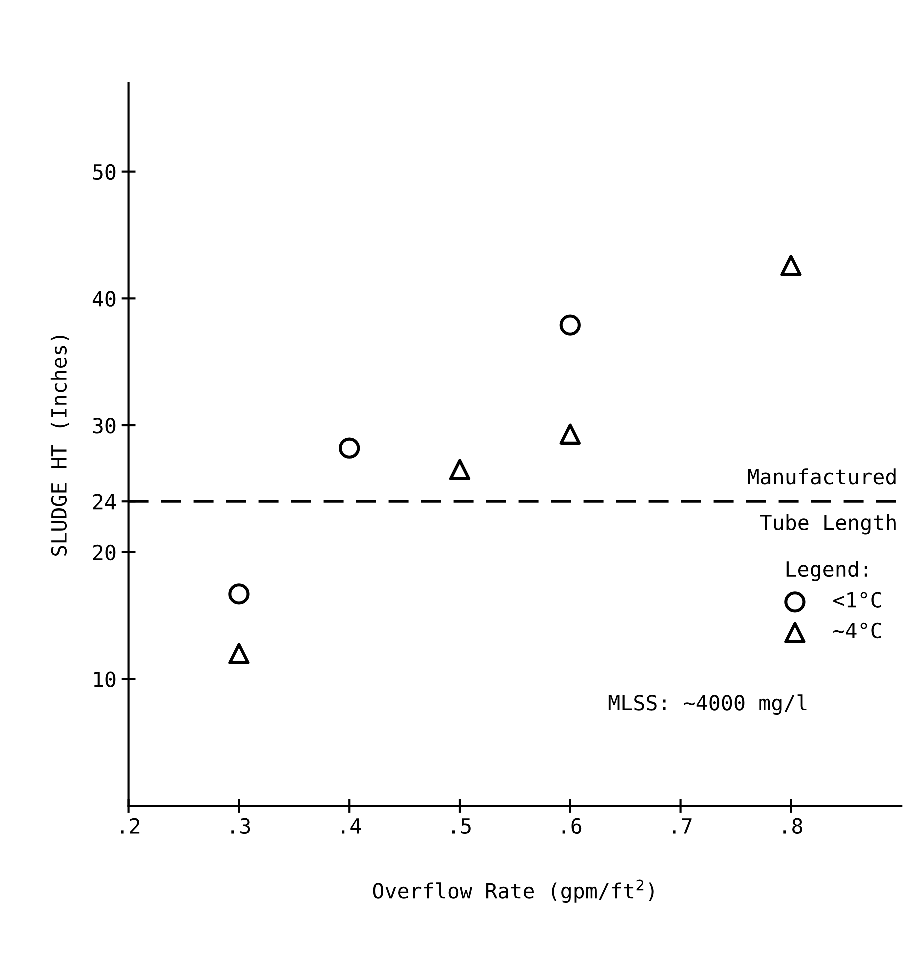 This screenshot has height=977, width=920. I want to click on x-tick-label: .7, so click(682, 826).